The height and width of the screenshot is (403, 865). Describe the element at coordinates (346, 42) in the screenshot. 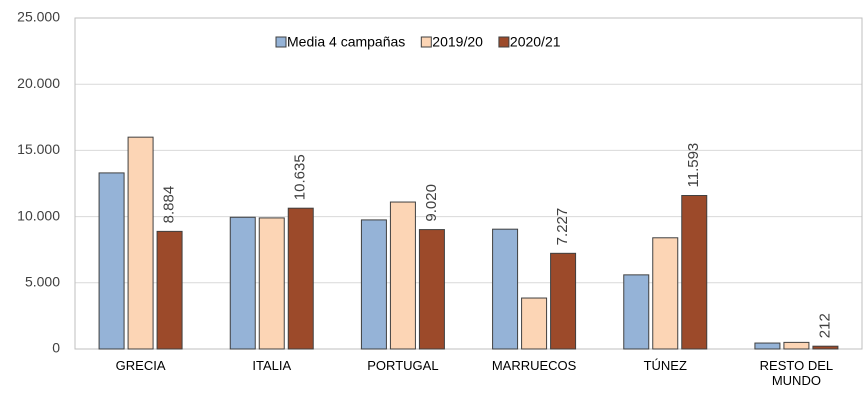

I see `legend-label: Media 4 campañas` at that location.